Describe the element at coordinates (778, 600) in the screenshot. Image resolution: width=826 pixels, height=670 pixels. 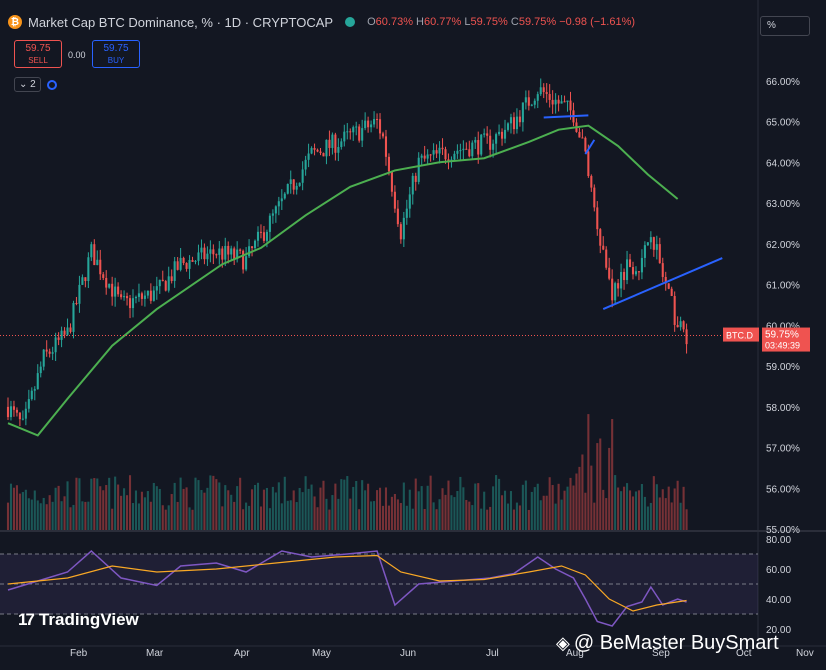
I see `rsi-tick-label: 40.00` at that location.